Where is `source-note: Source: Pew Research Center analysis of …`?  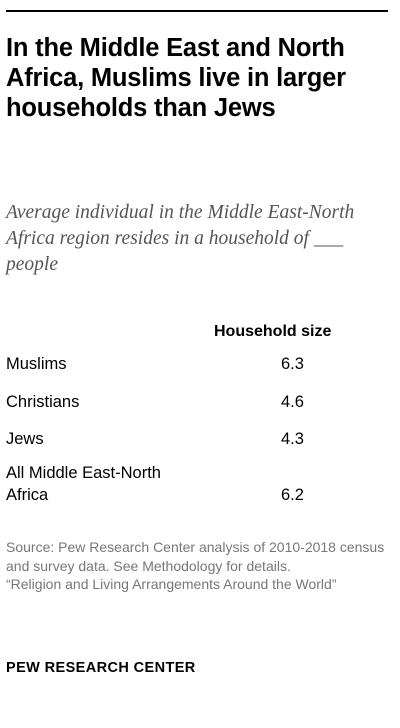
source-note: Source: Pew Research Center analysis of … is located at coordinates (198, 566).